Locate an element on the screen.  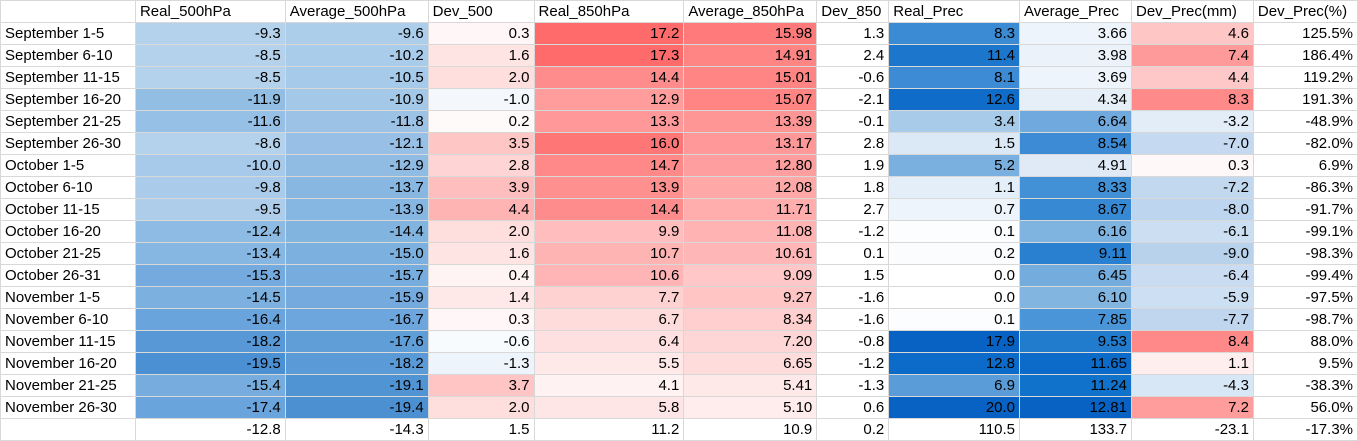
row-label-cell: October 16-20 is located at coordinates (68, 231).